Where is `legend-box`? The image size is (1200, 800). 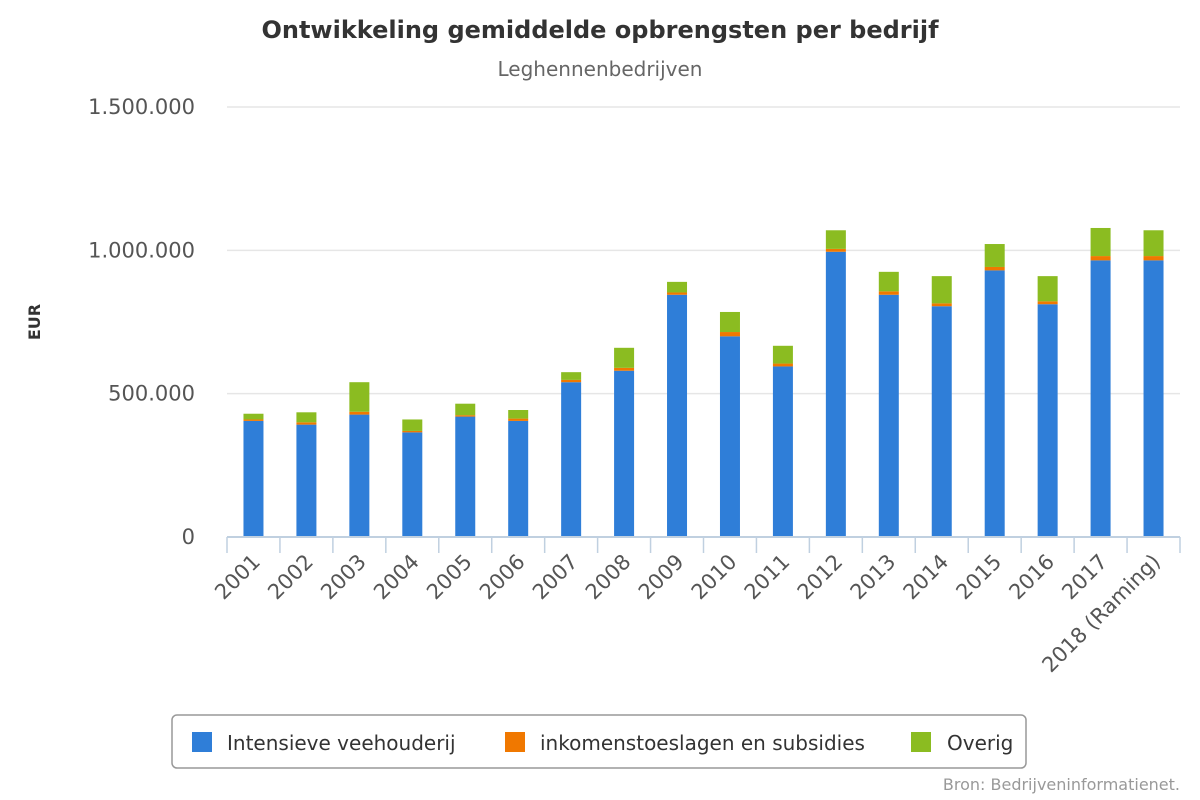
legend-box is located at coordinates (599, 741).